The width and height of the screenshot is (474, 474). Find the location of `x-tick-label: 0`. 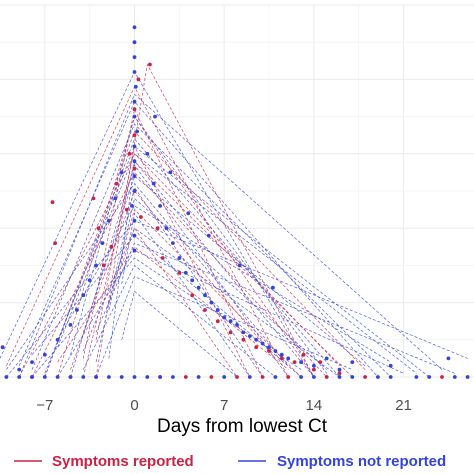

x-tick-label: 0 is located at coordinates (134, 405).